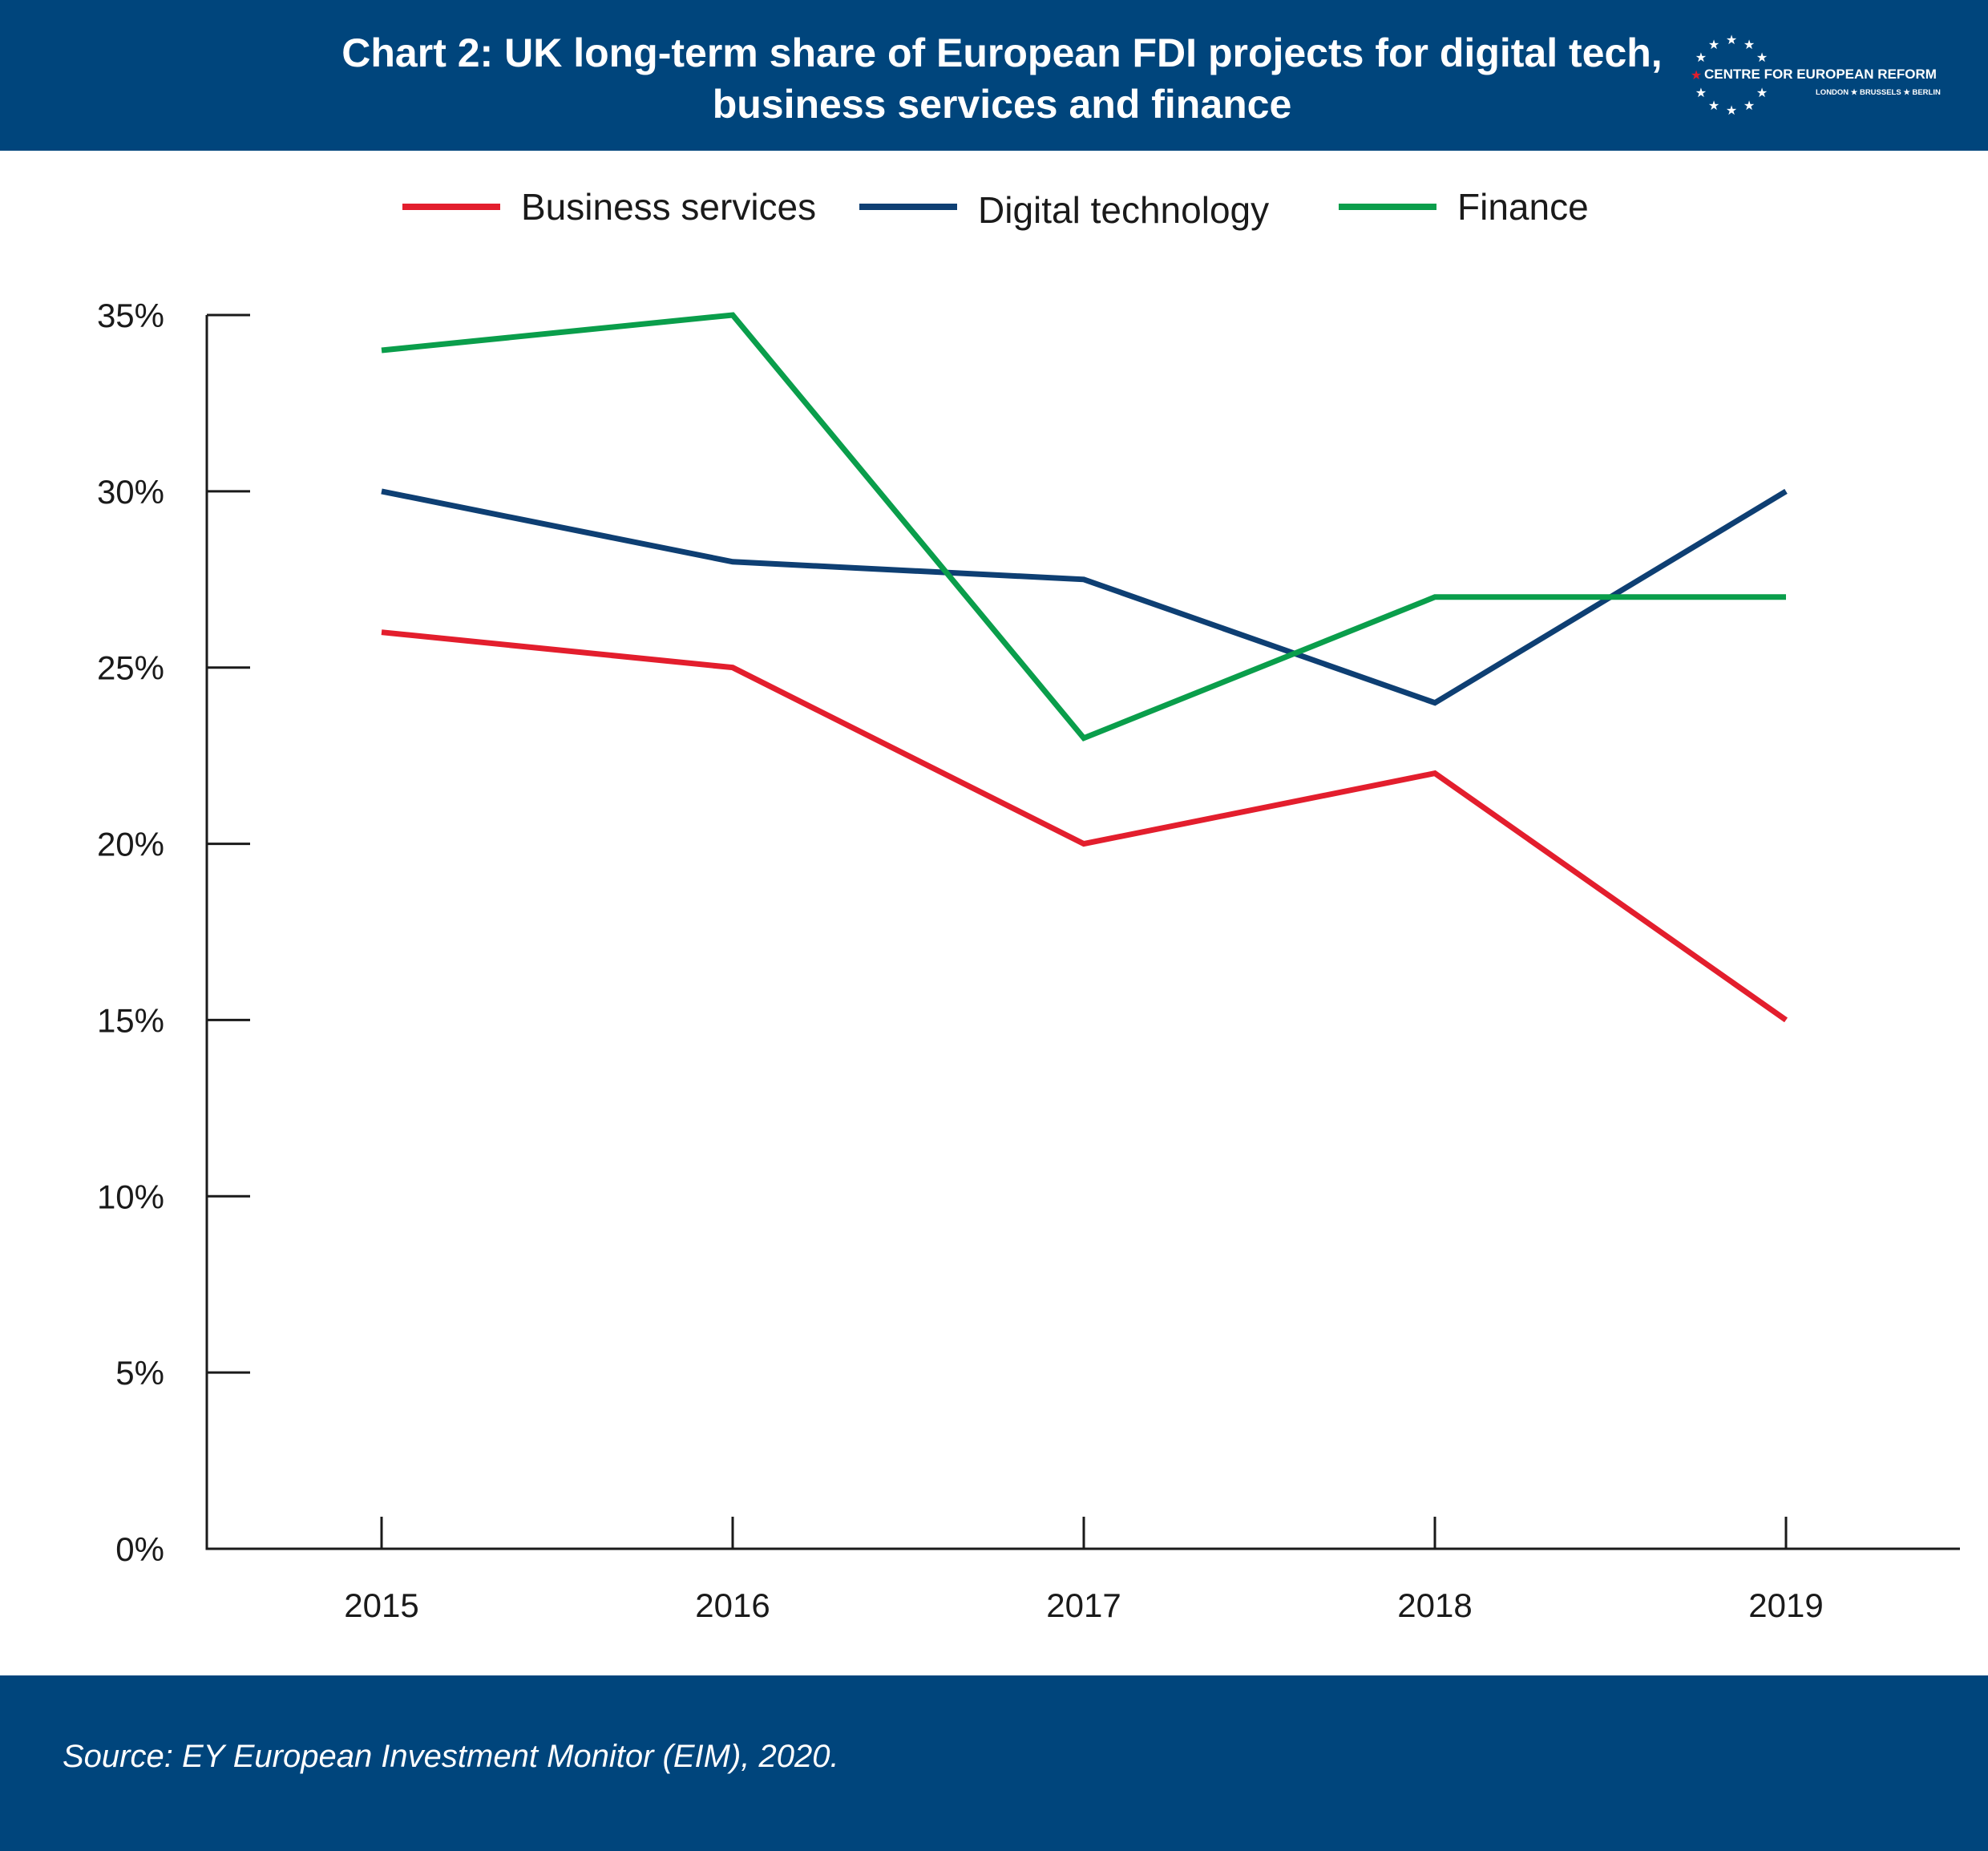 This screenshot has width=1988, height=1851. Describe the element at coordinates (139, 1549) in the screenshot. I see `y-tick-label: 0%` at that location.